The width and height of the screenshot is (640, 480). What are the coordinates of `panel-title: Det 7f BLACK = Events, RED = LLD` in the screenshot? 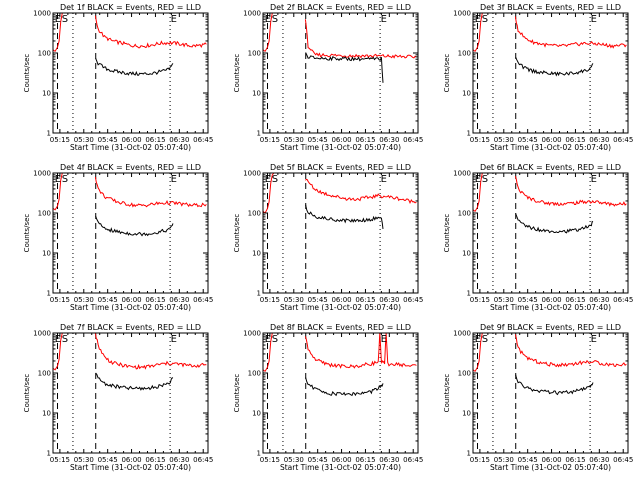 It's located at (130, 327).